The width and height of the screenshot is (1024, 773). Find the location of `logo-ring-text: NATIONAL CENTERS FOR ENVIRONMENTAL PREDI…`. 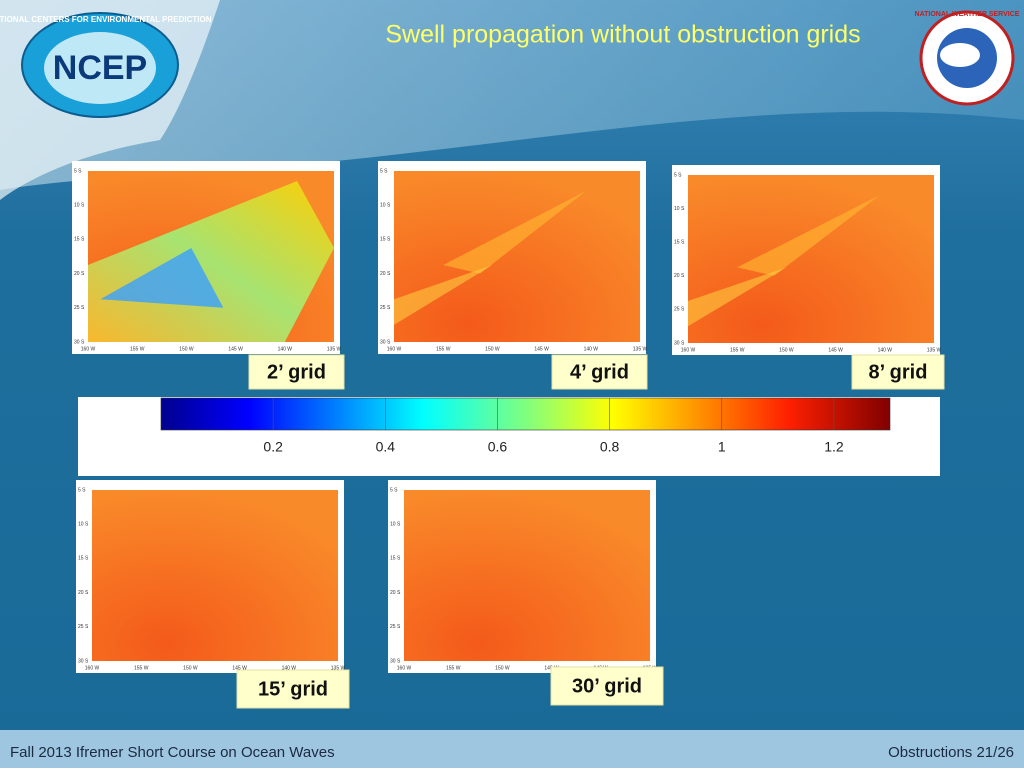

logo-ring-text: NATIONAL CENTERS FOR ENVIRONMENTAL PREDI… is located at coordinates (106, 19).